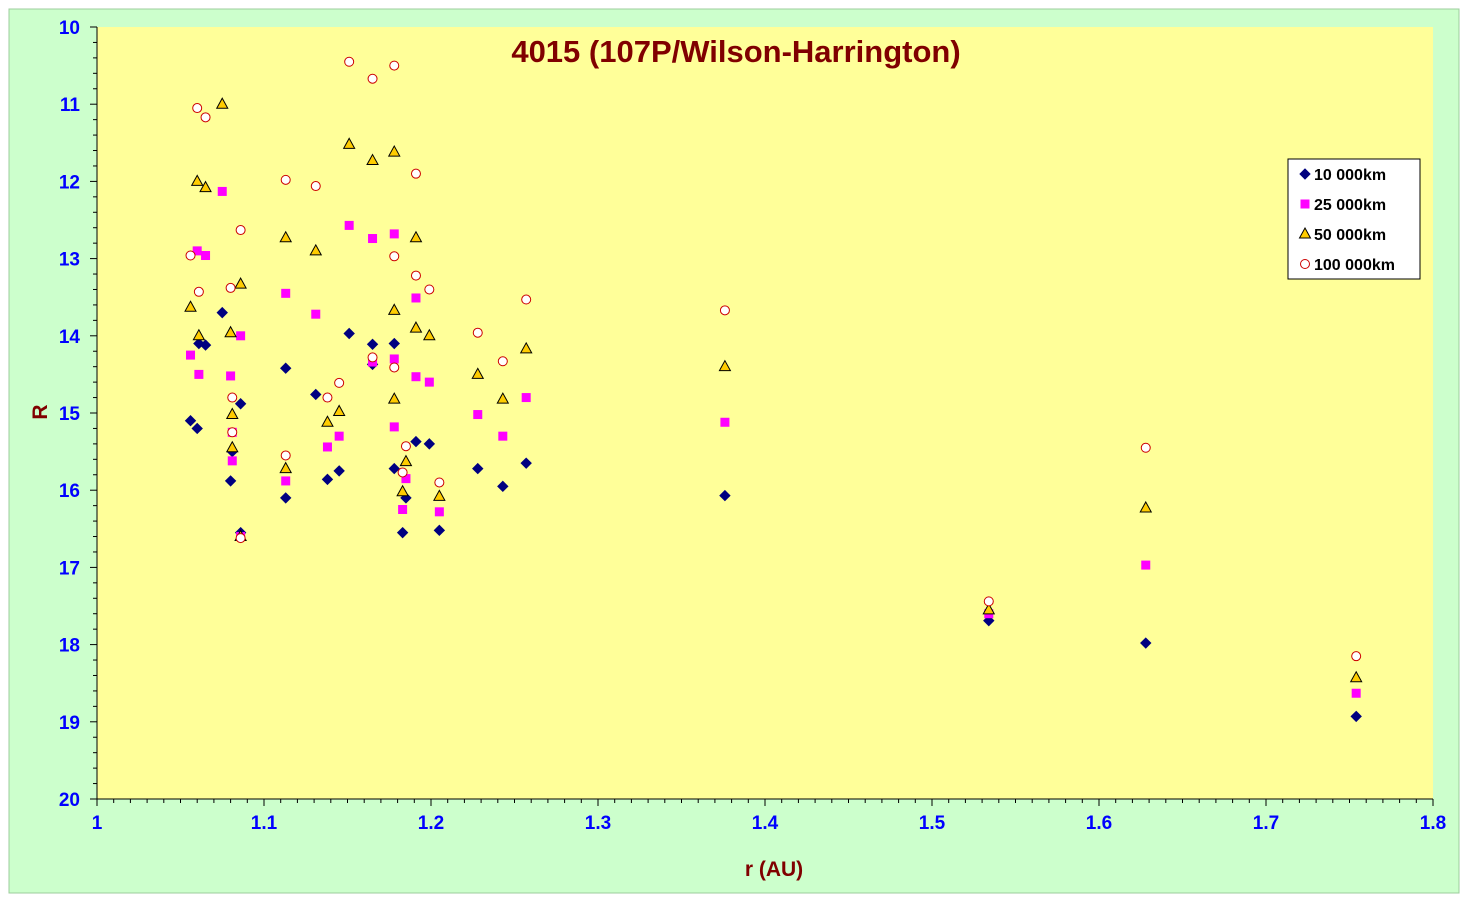  What do you see at coordinates (69, 260) in the screenshot?
I see `y-tick-label: 13` at bounding box center [69, 260].